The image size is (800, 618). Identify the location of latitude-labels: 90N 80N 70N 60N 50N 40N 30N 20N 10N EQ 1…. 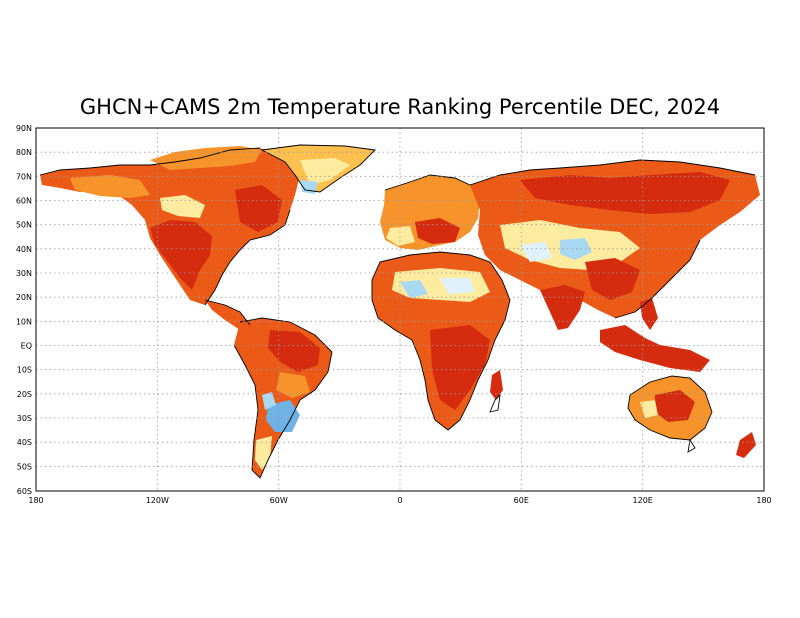
(24, 310).